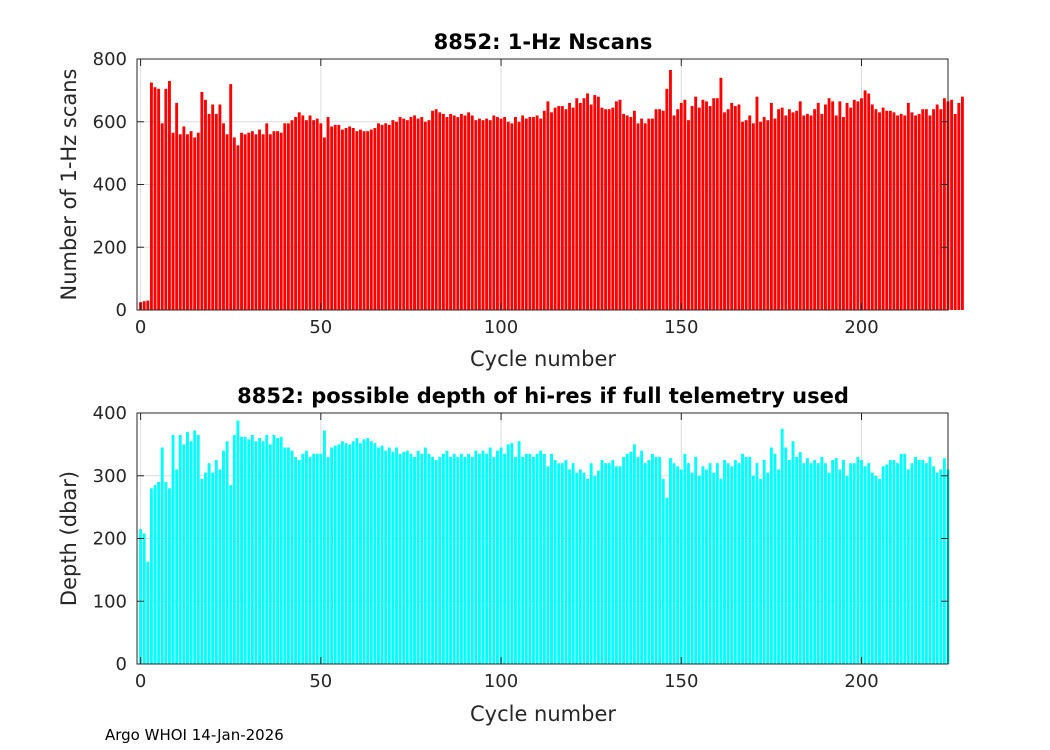 This screenshot has height=750, width=1050. Describe the element at coordinates (861, 681) in the screenshot. I see `depth-x-tick-label: 200` at that location.